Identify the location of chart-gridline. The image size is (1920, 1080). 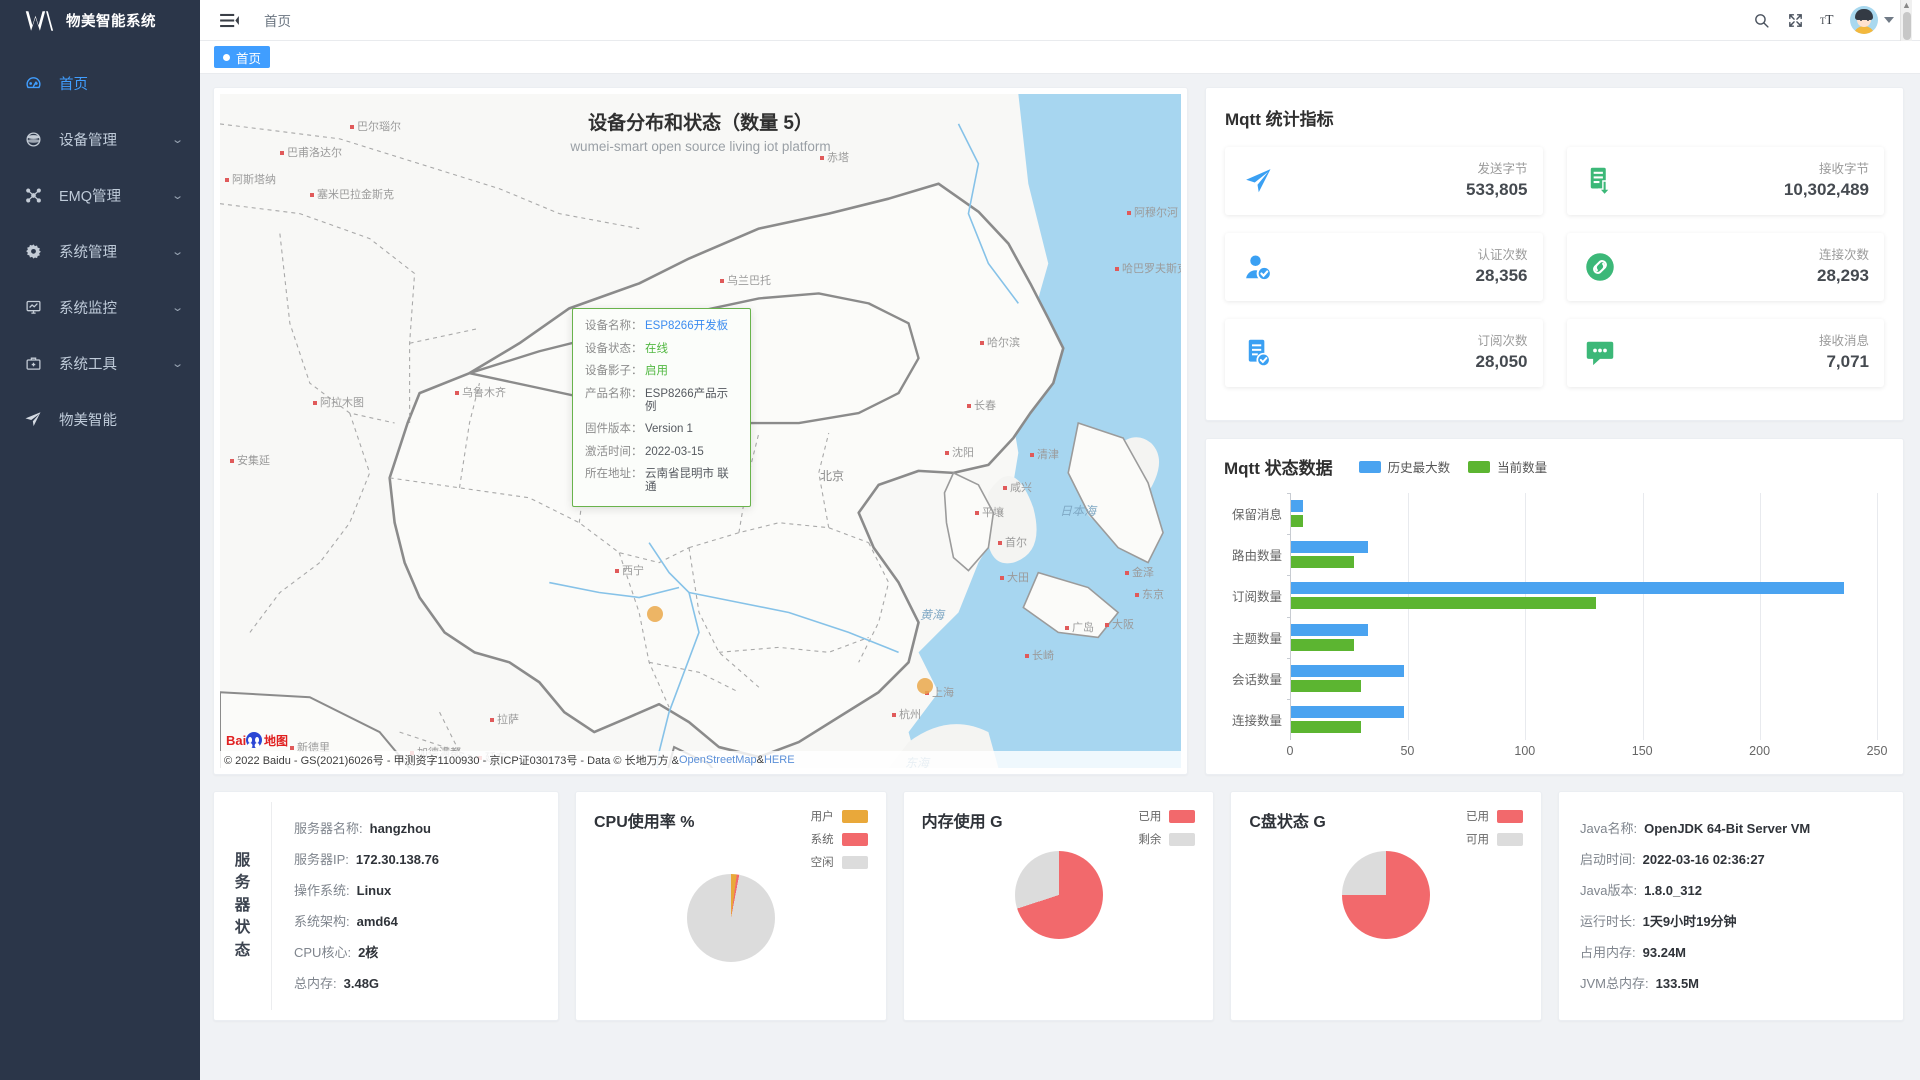
(1409, 616).